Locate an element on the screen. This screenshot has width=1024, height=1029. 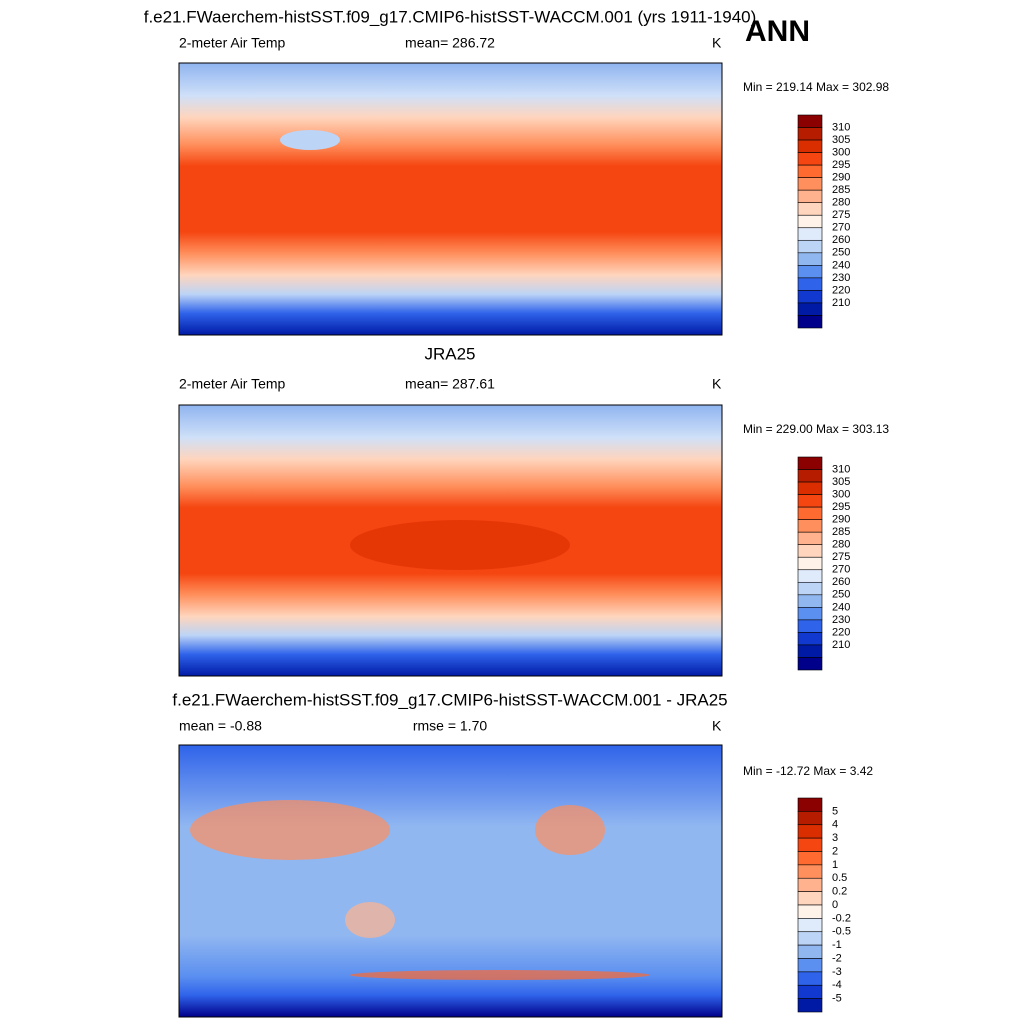
center-label: rmse = 1.70 is located at coordinates (450, 726).